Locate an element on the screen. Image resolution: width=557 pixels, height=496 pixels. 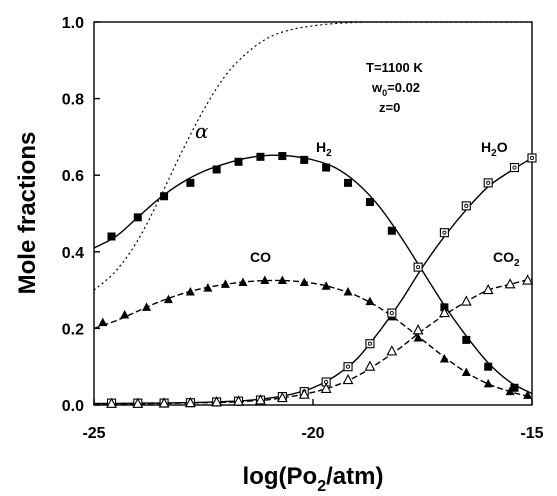
y-tick-label: 0.4 is located at coordinates (73, 253).